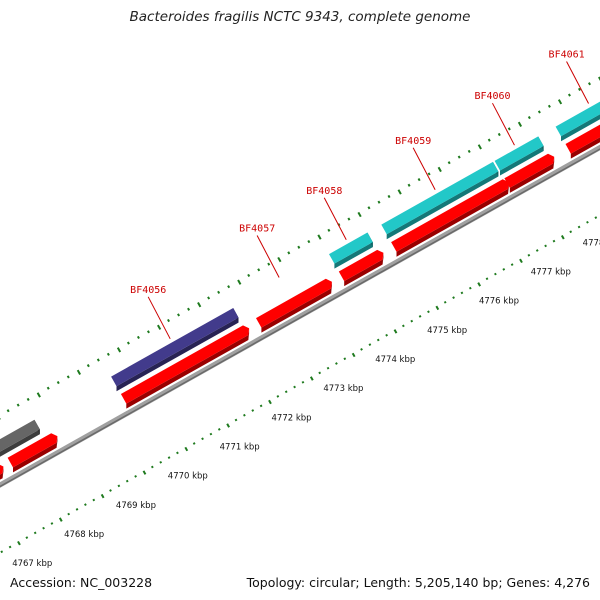 The width and height of the screenshot is (600, 600). I want to click on feature-BF4060-face, so click(519, 153).